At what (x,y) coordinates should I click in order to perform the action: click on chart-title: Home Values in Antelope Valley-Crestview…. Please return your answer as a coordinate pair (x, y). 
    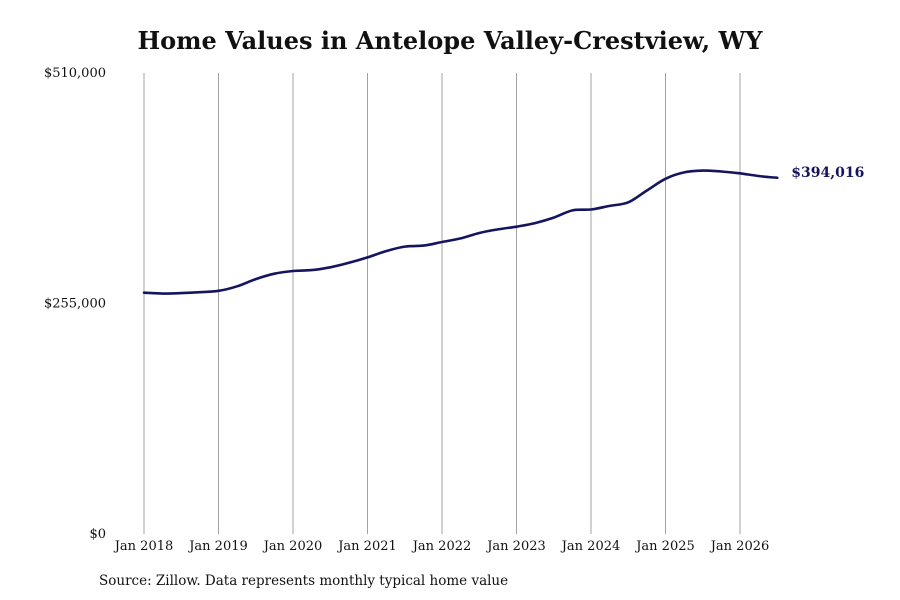
    Looking at the image, I should click on (450, 40).